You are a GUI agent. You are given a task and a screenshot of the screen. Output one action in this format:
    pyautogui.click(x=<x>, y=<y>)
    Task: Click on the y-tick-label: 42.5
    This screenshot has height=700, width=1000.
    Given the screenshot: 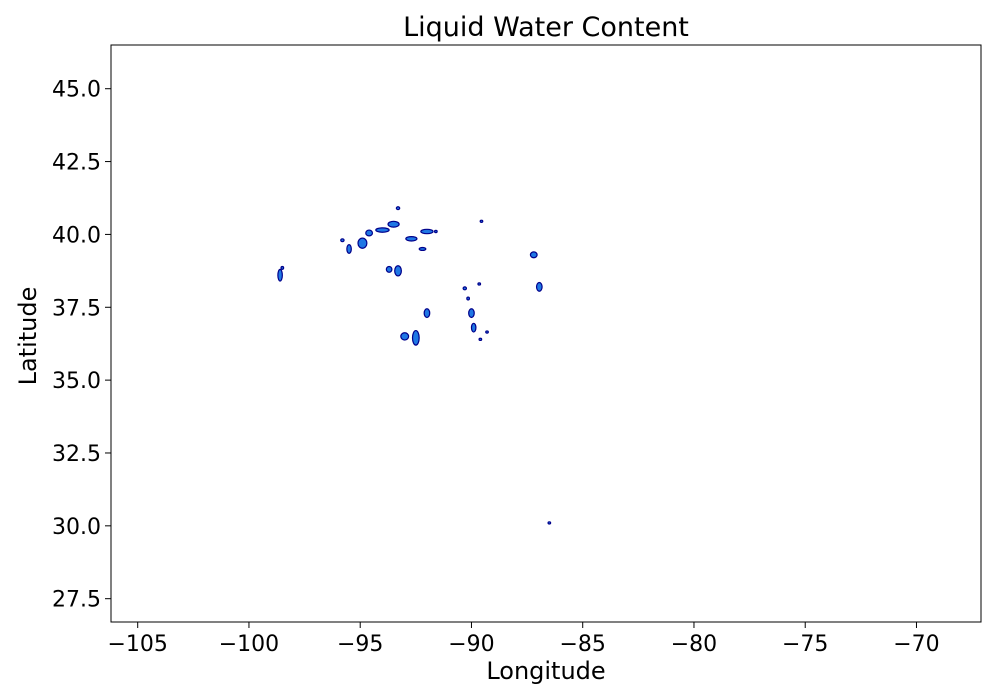 What is the action you would take?
    pyautogui.click(x=76, y=163)
    